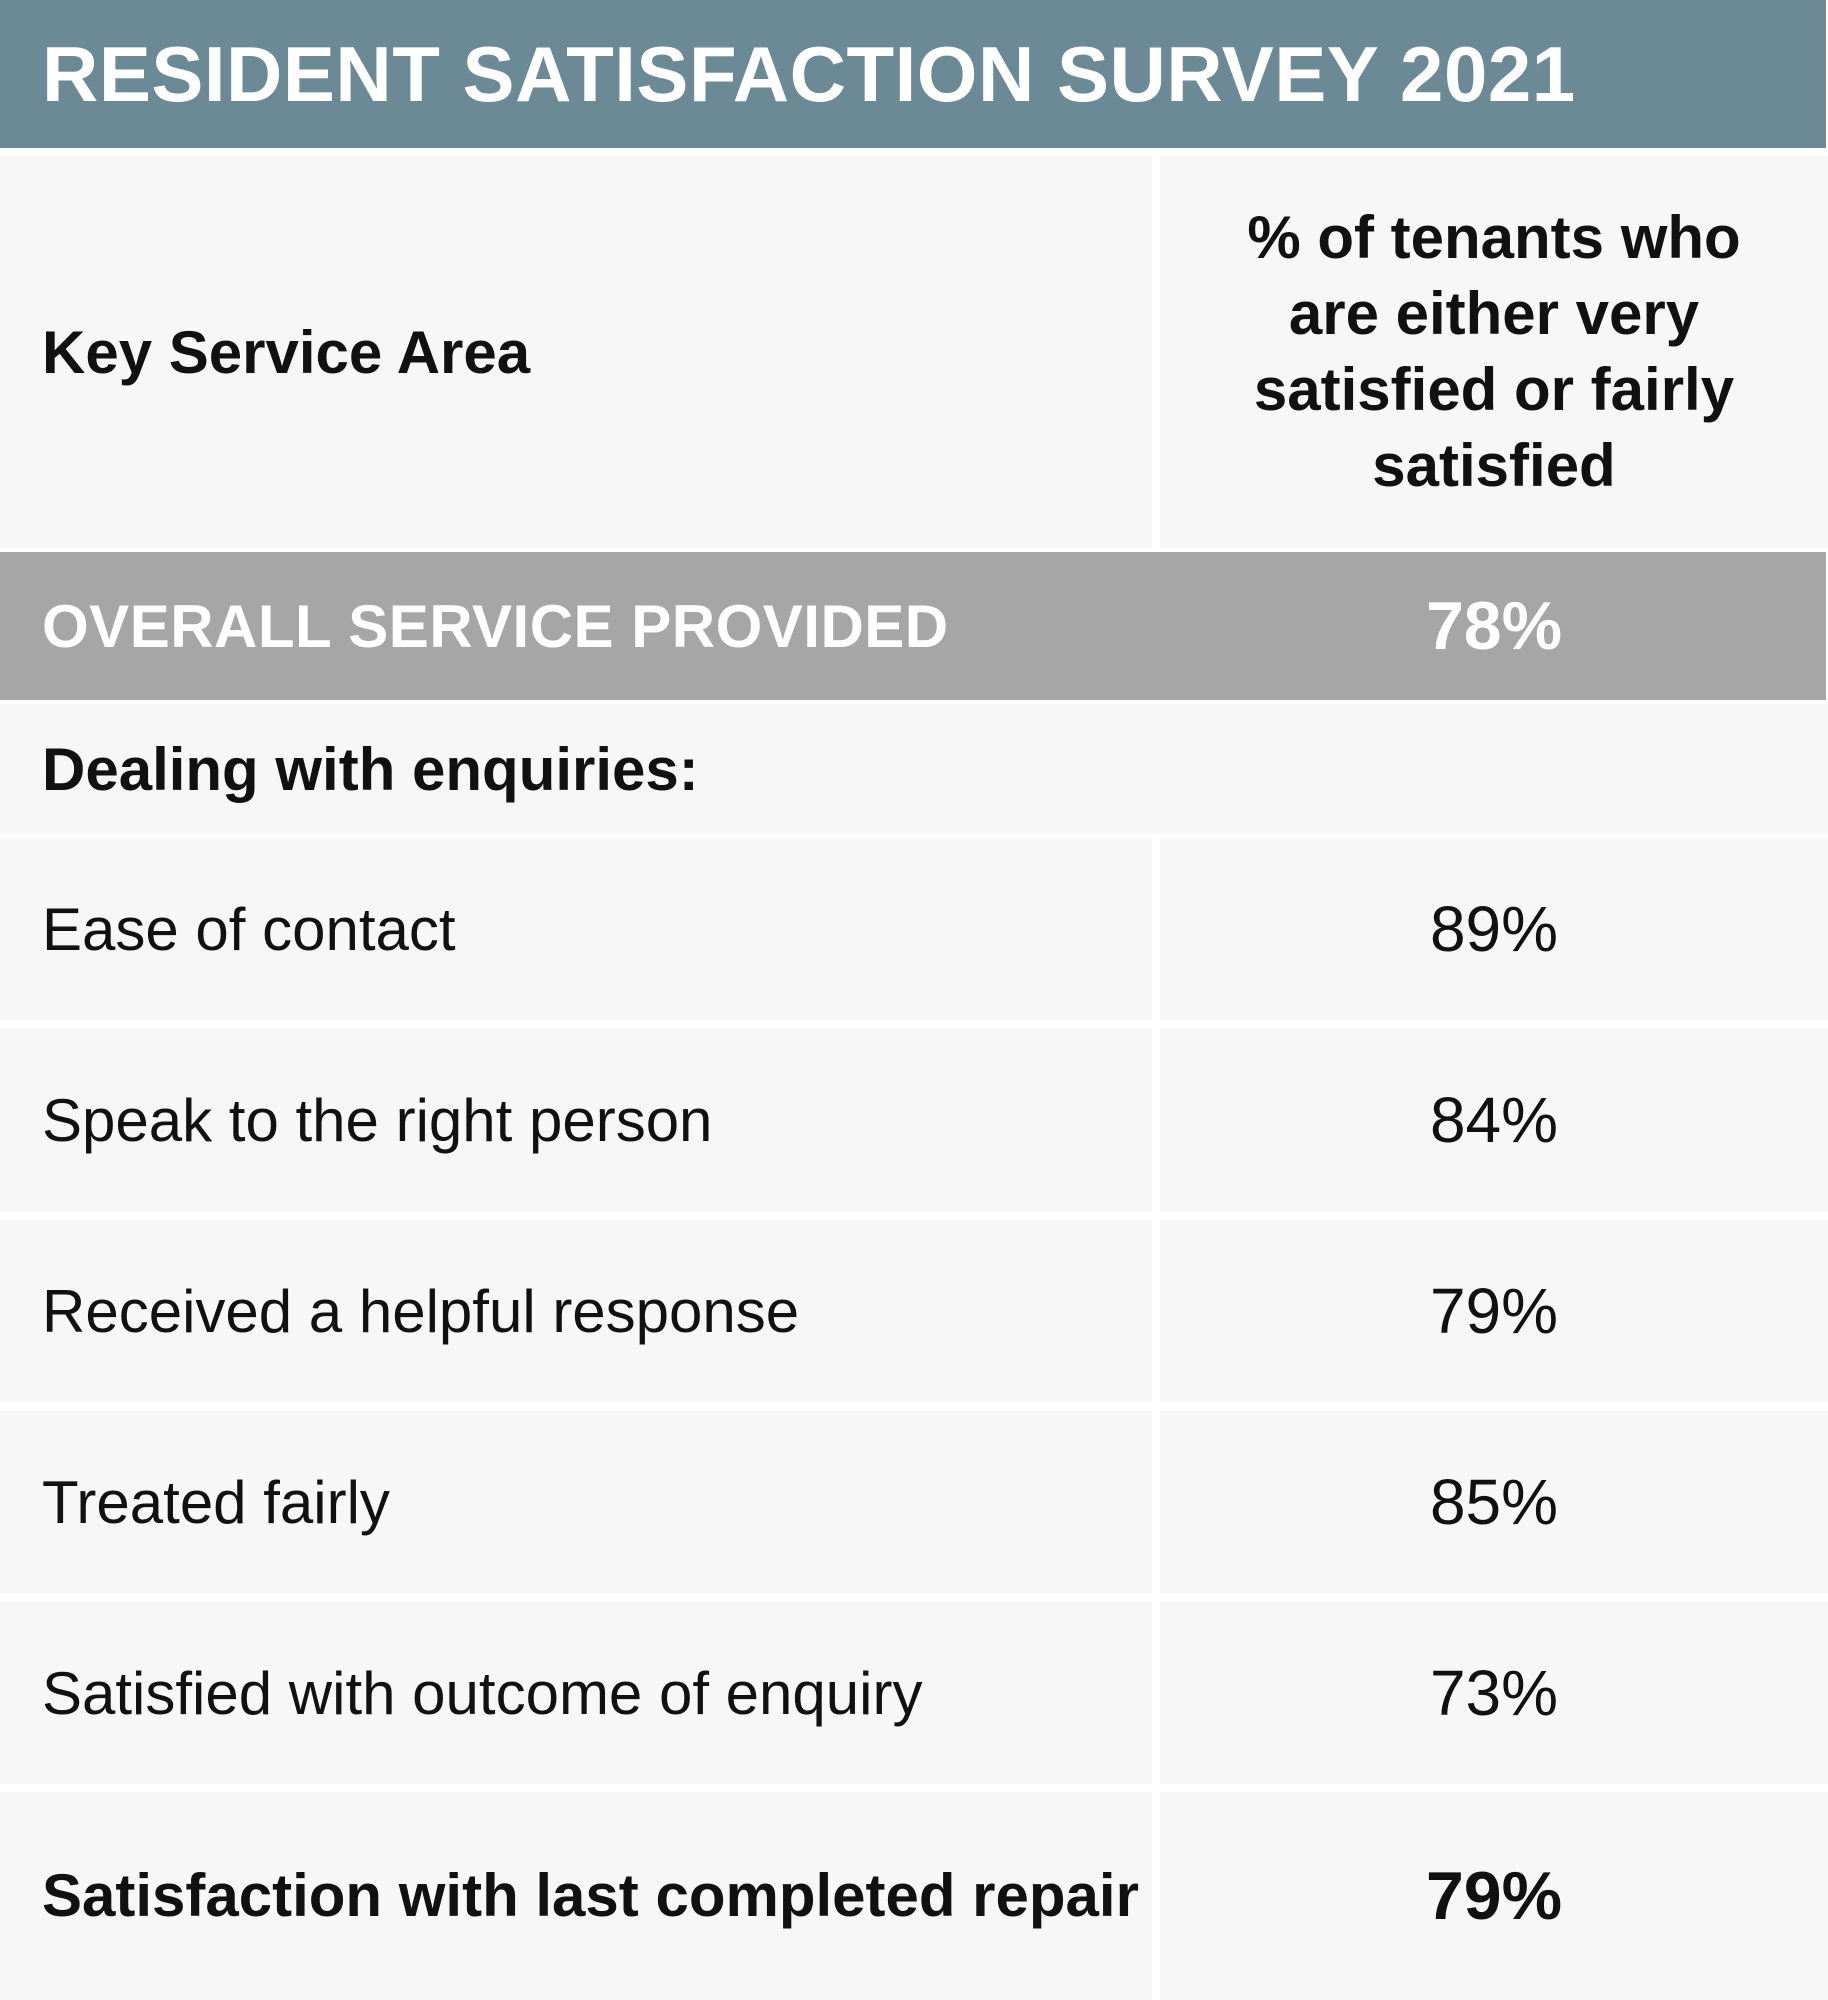 This screenshot has width=1828, height=2000. What do you see at coordinates (576, 1502) in the screenshot?
I see `table-row-label: Treated fairly` at bounding box center [576, 1502].